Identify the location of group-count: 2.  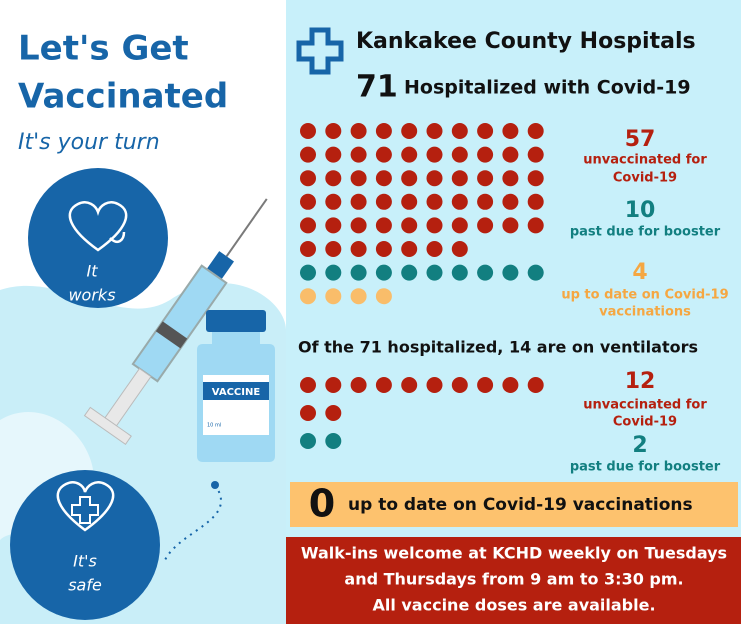
(639, 445).